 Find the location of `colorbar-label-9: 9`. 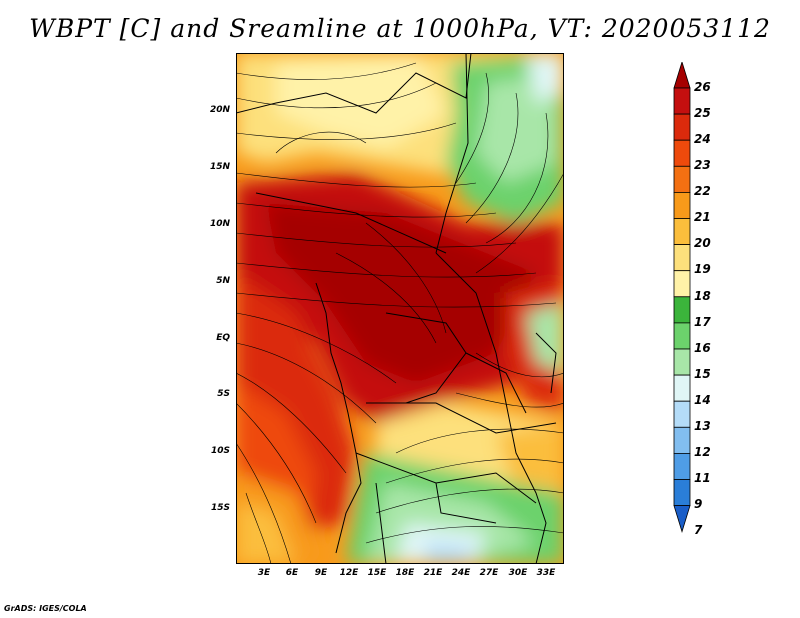

colorbar-label-9: 9 is located at coordinates (698, 504).